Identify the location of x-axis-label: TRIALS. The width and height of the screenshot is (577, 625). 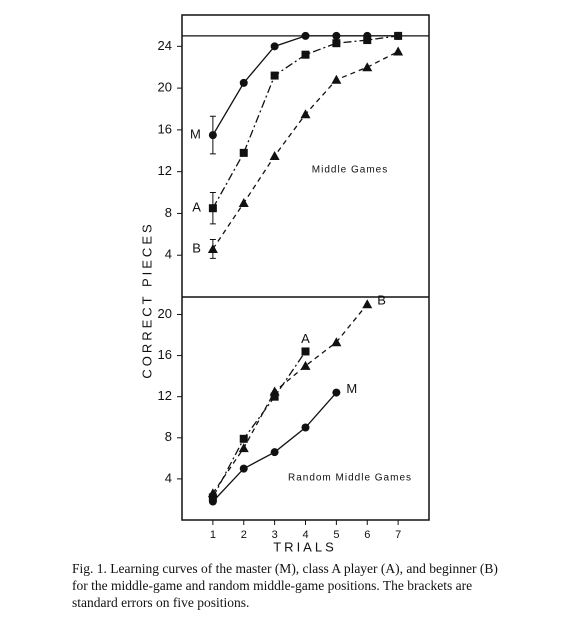
(305, 546).